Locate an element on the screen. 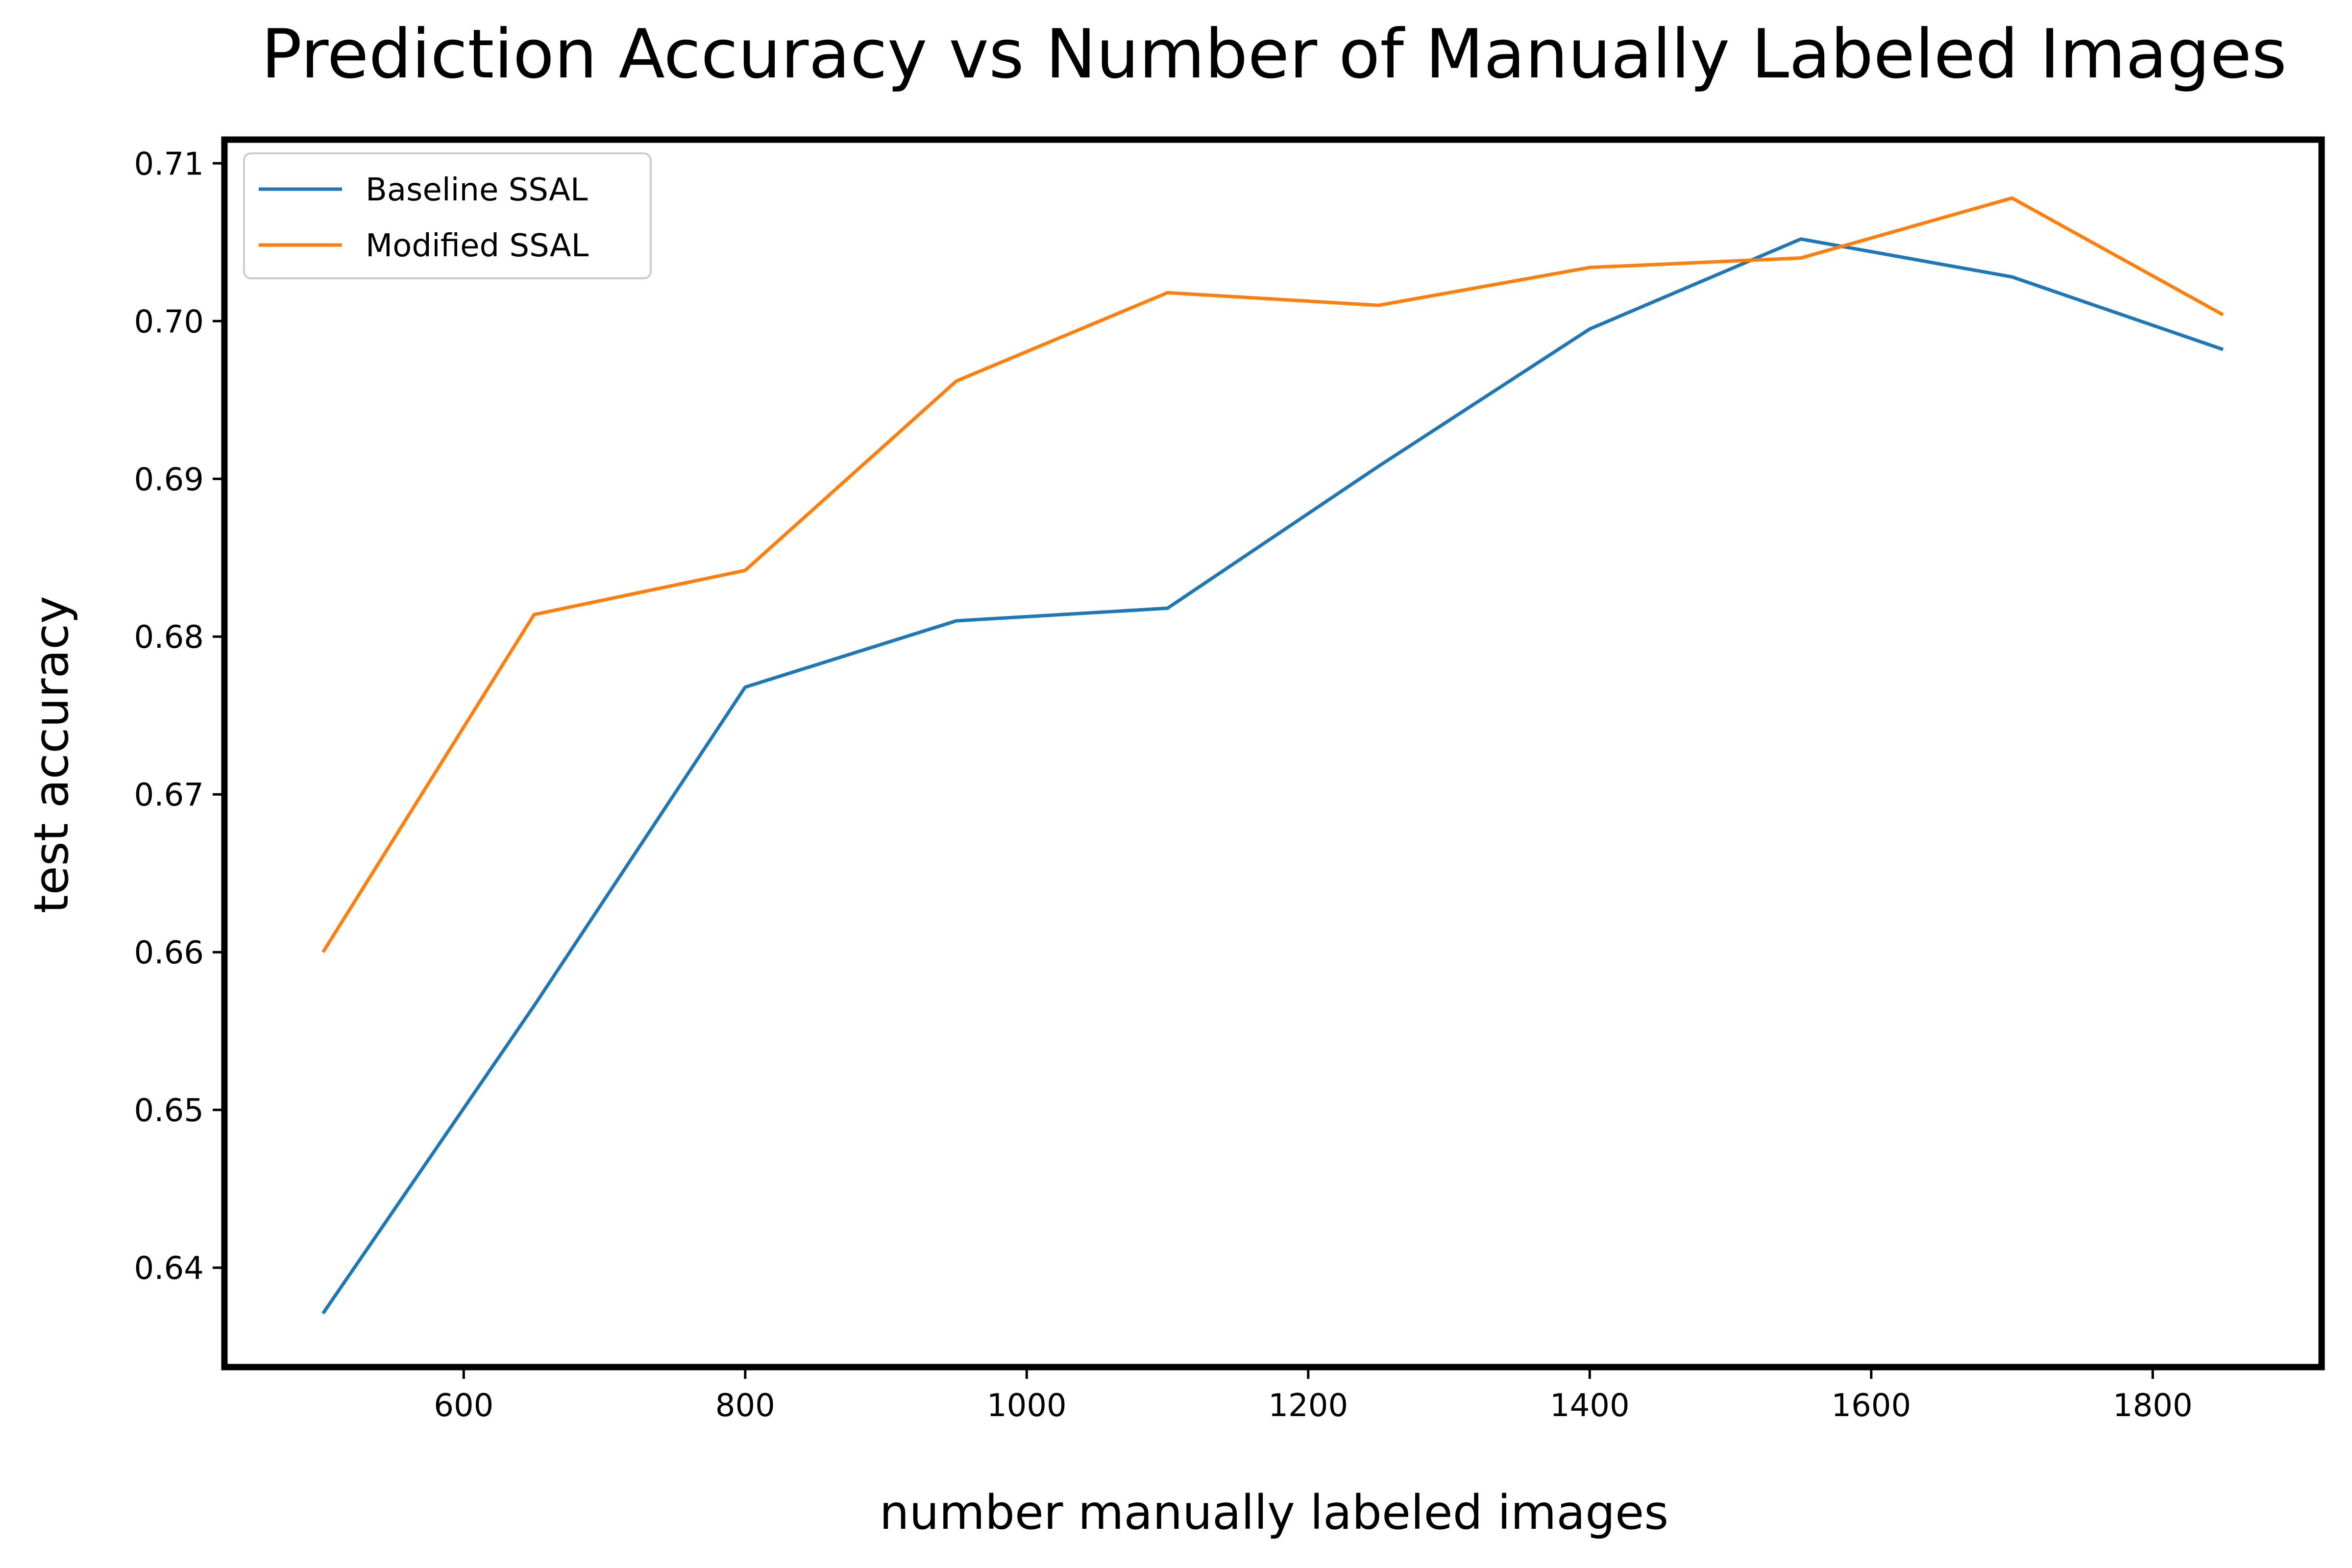 Image resolution: width=2352 pixels, height=1568 pixels. y-tick-label: 0.70 is located at coordinates (169, 322).